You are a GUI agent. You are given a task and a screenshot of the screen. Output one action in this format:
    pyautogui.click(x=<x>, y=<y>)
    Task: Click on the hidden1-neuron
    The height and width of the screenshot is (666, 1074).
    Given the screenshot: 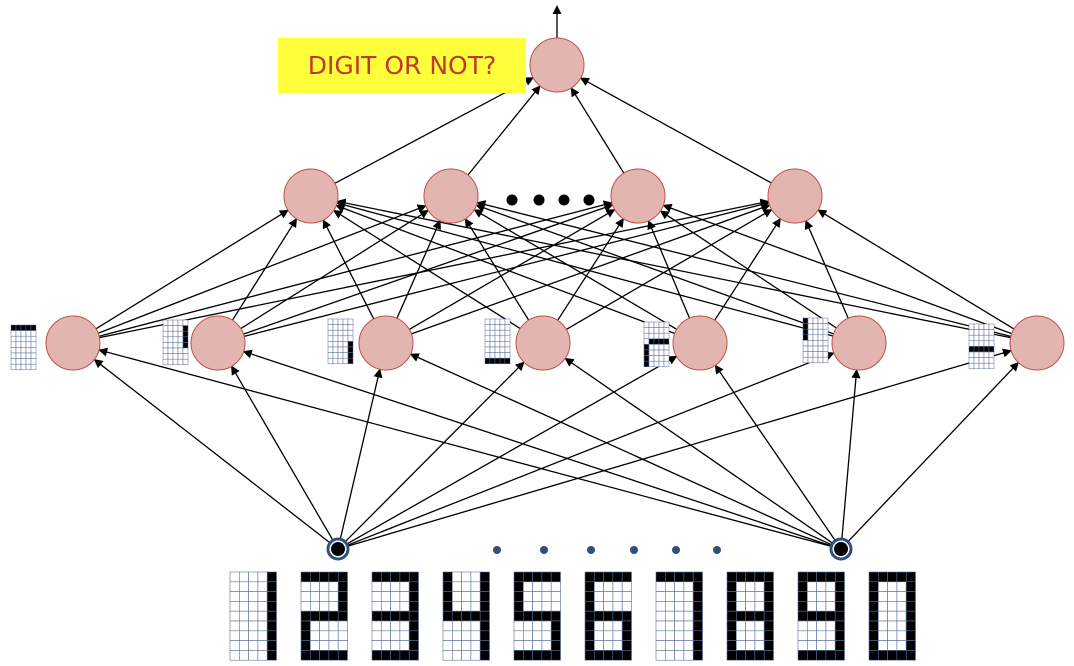 What is the action you would take?
    pyautogui.click(x=700, y=343)
    